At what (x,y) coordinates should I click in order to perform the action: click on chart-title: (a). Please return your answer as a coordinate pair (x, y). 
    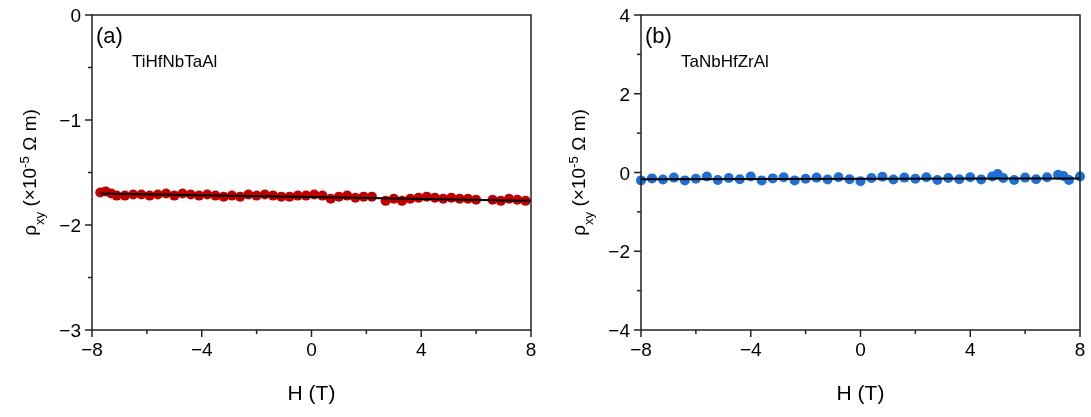
    Looking at the image, I should click on (109, 35).